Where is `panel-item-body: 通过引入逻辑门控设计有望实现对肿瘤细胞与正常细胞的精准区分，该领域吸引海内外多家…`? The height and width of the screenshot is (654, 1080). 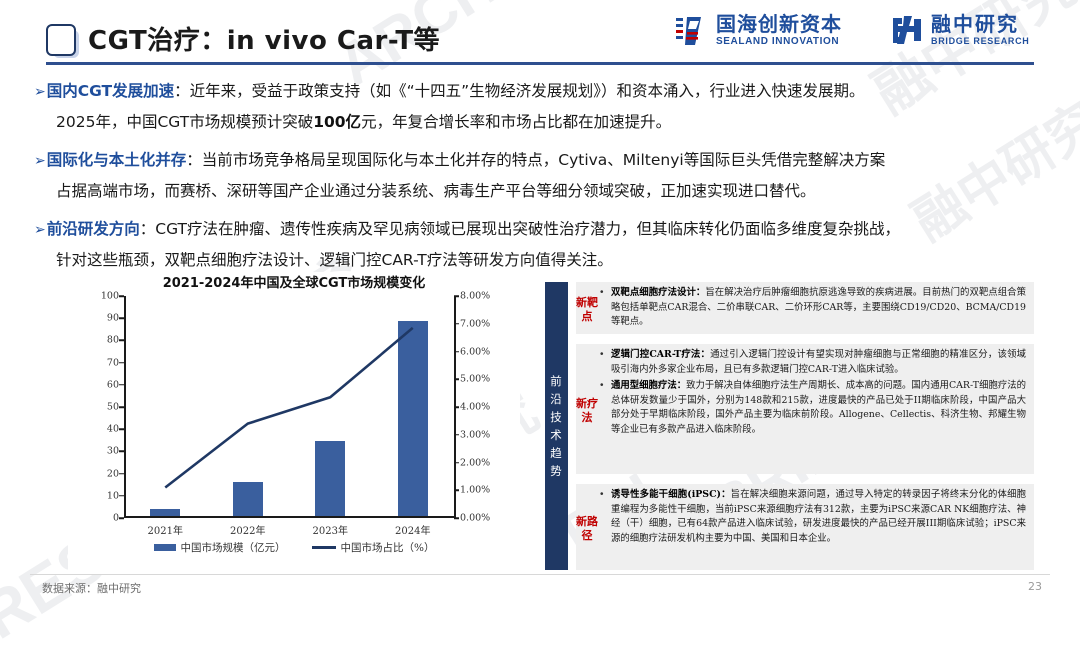
panel-item-body: 通过引入逻辑门控设计有望实现对肿瘤细胞与正常细胞的精准区分，该领域吸引海内外多家… is located at coordinates (818, 362).